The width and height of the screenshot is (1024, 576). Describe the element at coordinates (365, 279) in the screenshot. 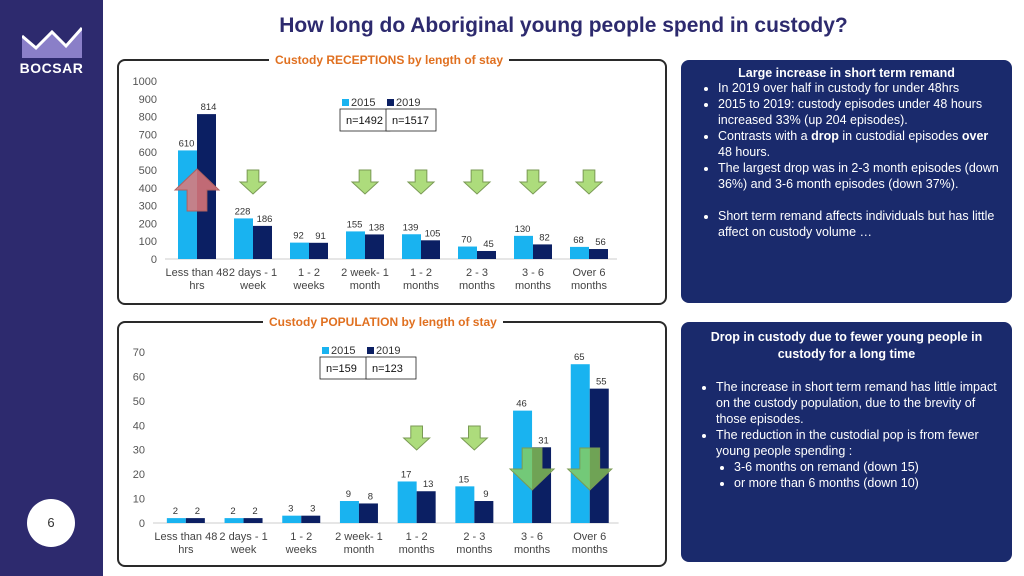

I see `x-tick-label: 2 week- 1 month` at that location.